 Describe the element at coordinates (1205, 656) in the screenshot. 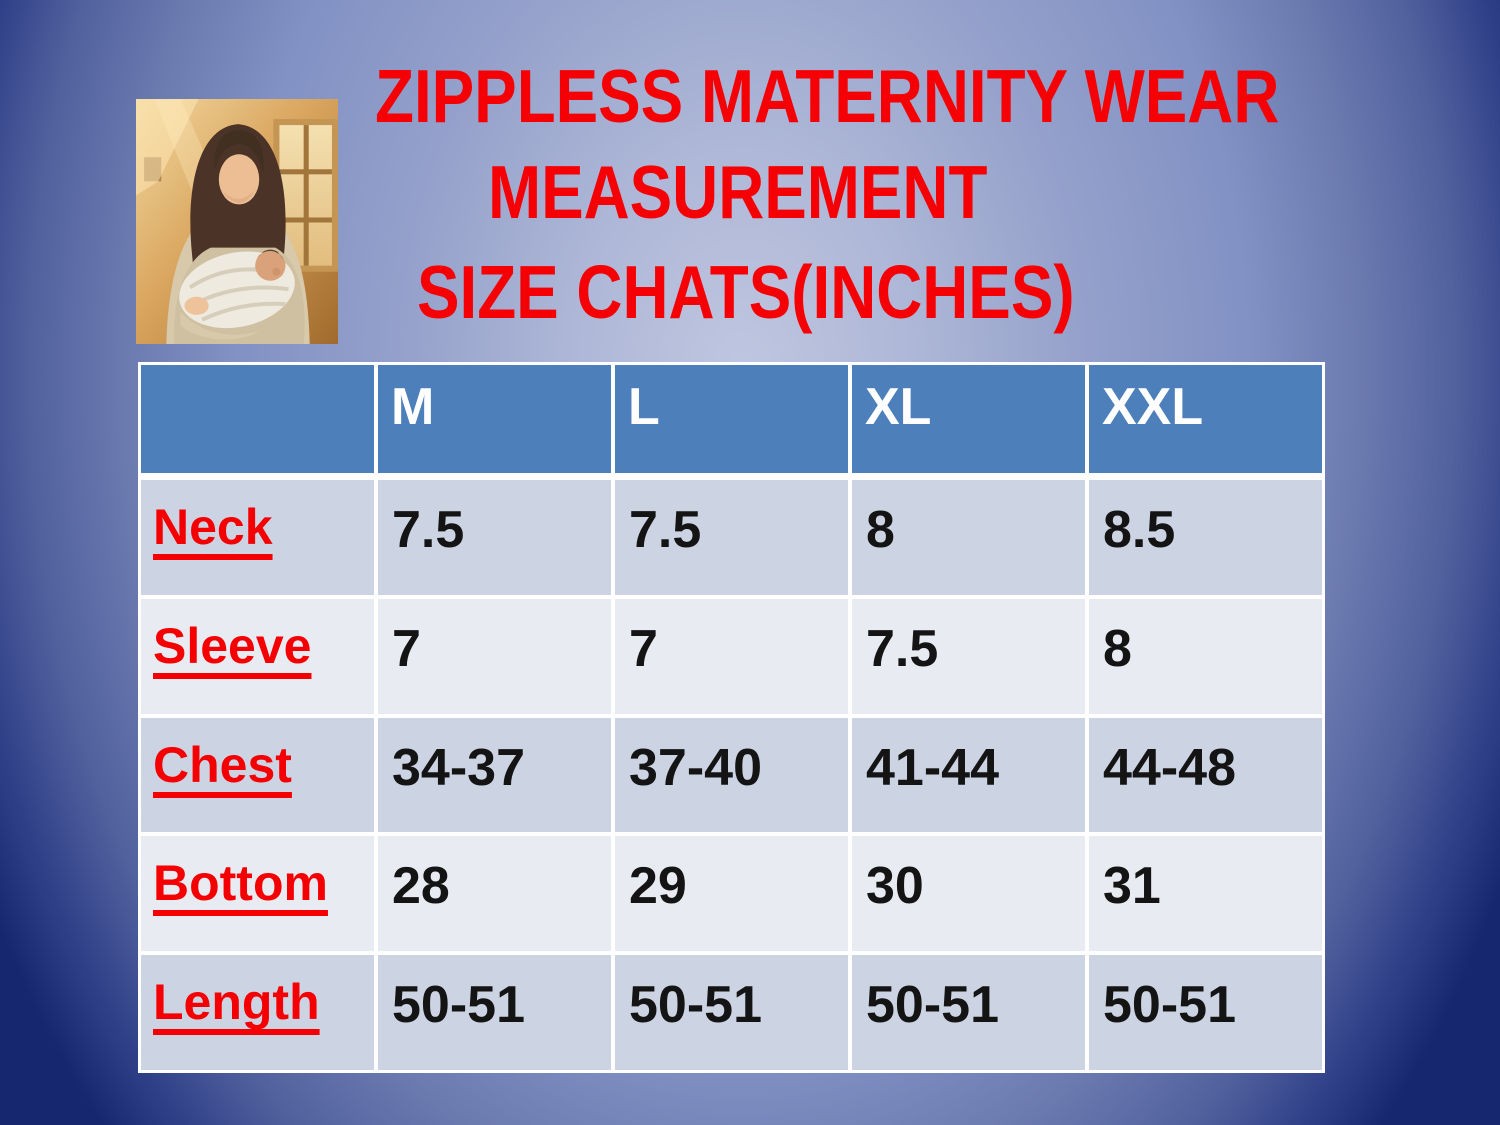

I see `size-value-sleeve-xxl: 8` at that location.